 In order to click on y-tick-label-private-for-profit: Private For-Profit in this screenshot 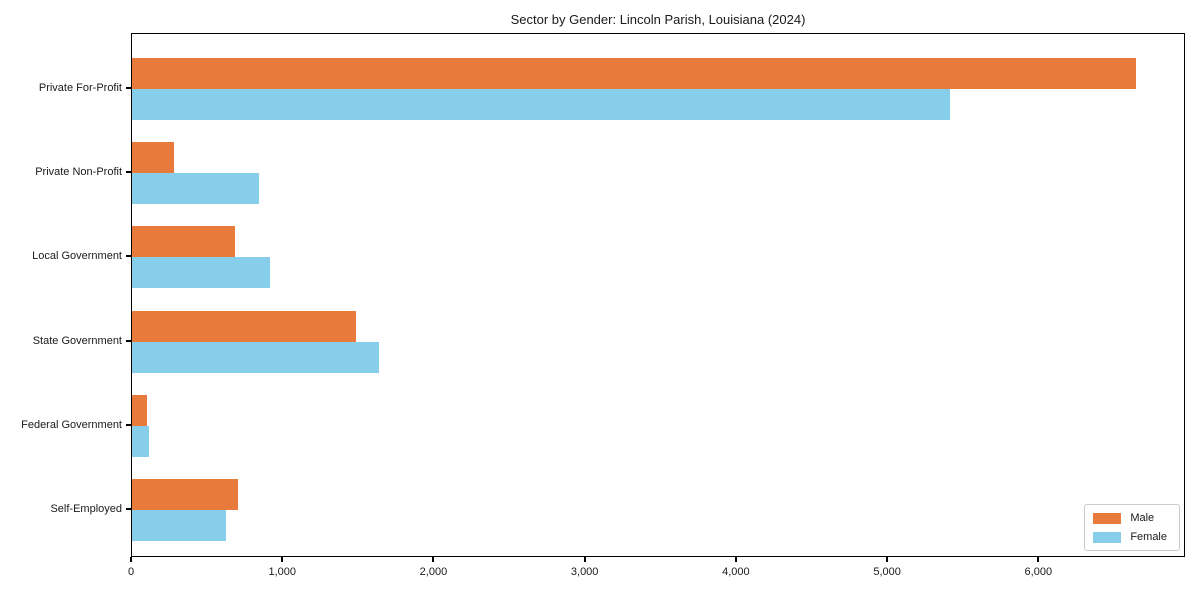, I will do `click(80, 88)`.